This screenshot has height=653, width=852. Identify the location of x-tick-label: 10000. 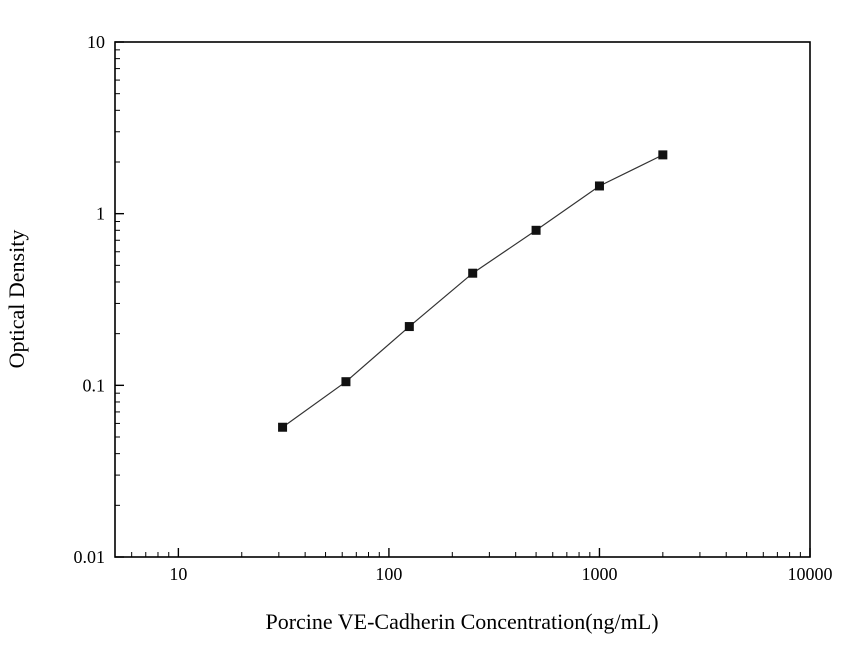
(810, 574).